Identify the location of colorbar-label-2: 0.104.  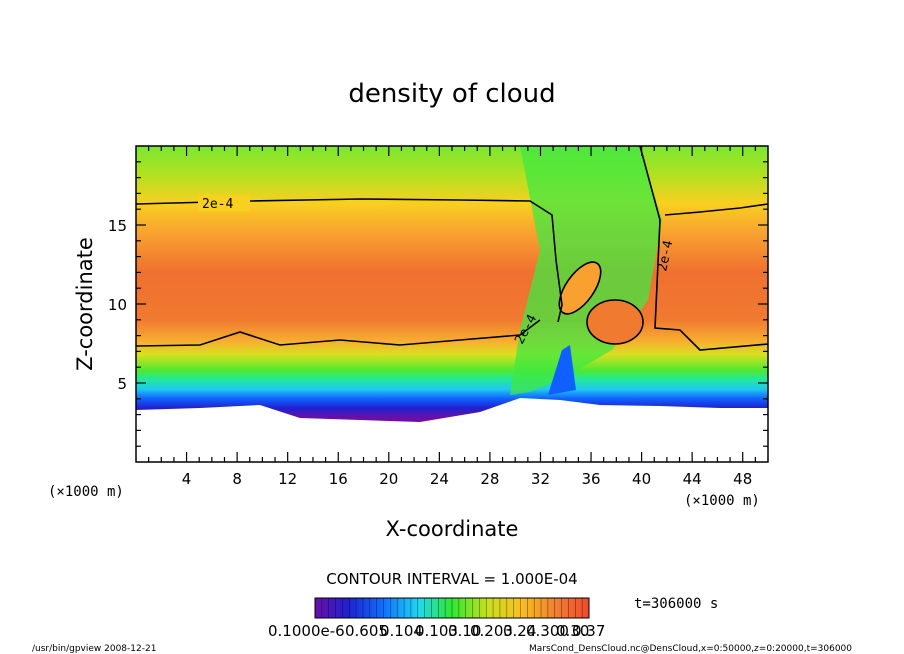
(401, 631).